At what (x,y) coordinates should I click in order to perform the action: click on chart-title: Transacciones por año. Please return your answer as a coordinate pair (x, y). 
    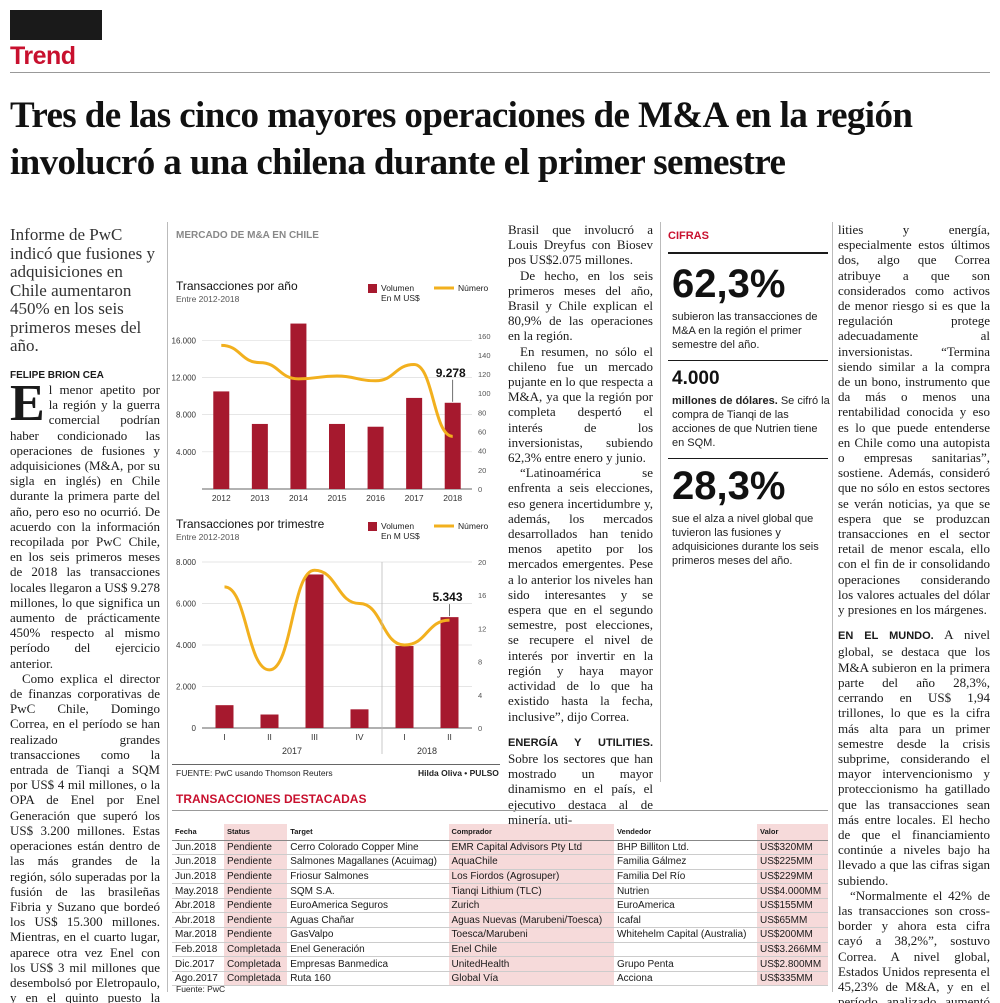
    Looking at the image, I should click on (237, 286).